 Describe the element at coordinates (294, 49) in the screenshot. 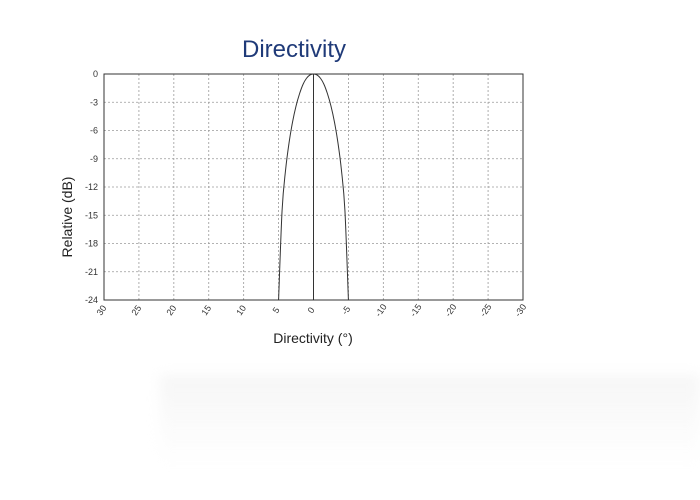

I see `chart-title: Directivity` at that location.